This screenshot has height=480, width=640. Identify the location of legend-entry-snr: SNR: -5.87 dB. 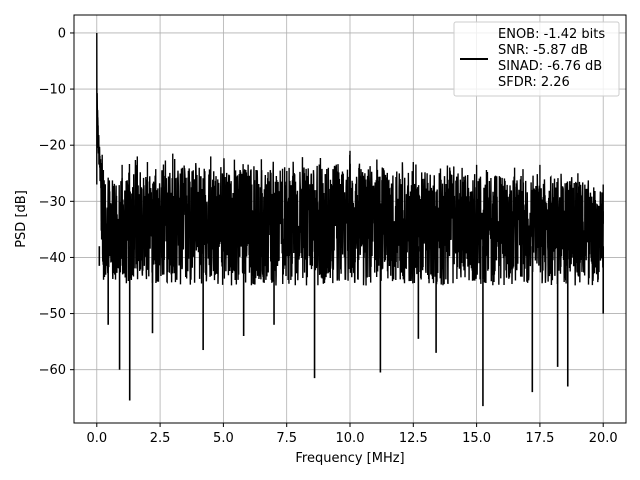
(543, 50).